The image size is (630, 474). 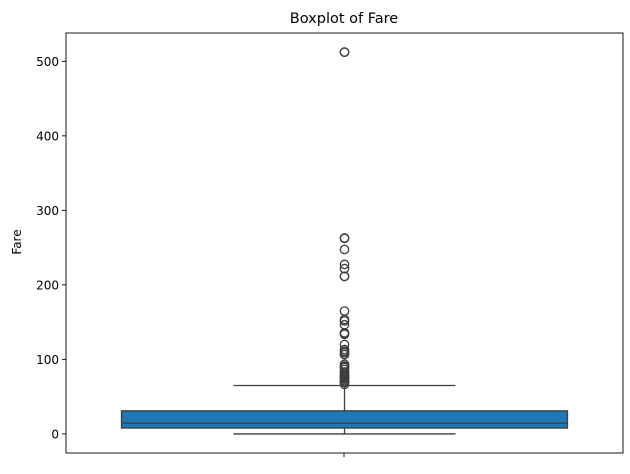 What do you see at coordinates (55, 434) in the screenshot?
I see `y-tick-label: 0` at bounding box center [55, 434].